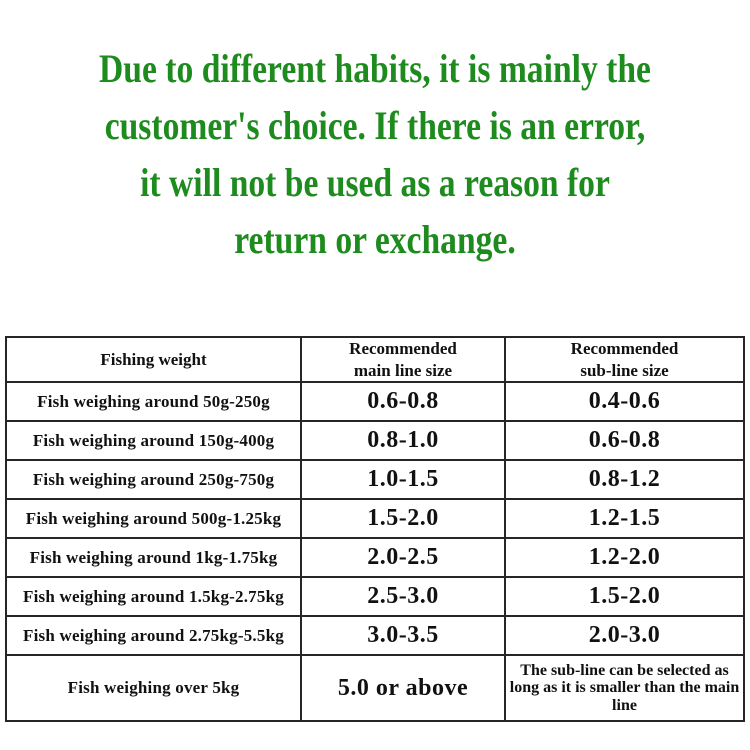 The image size is (750, 750). What do you see at coordinates (624, 359) in the screenshot?
I see `header-sub-line-size: Recommended sub-line size` at bounding box center [624, 359].